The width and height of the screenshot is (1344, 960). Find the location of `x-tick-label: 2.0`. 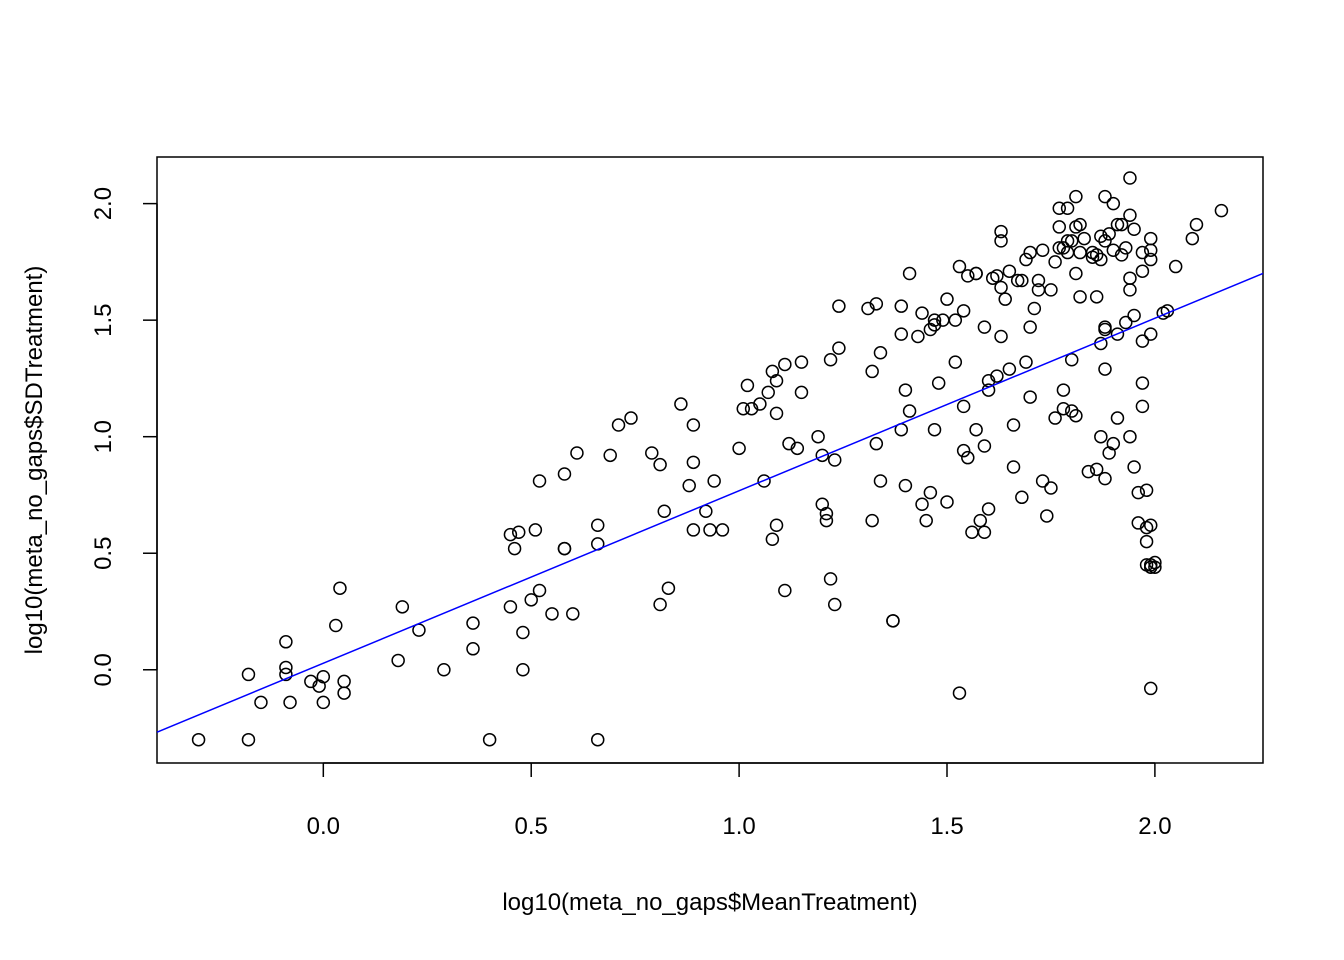

x-tick-label: 2.0 is located at coordinates (1154, 826).